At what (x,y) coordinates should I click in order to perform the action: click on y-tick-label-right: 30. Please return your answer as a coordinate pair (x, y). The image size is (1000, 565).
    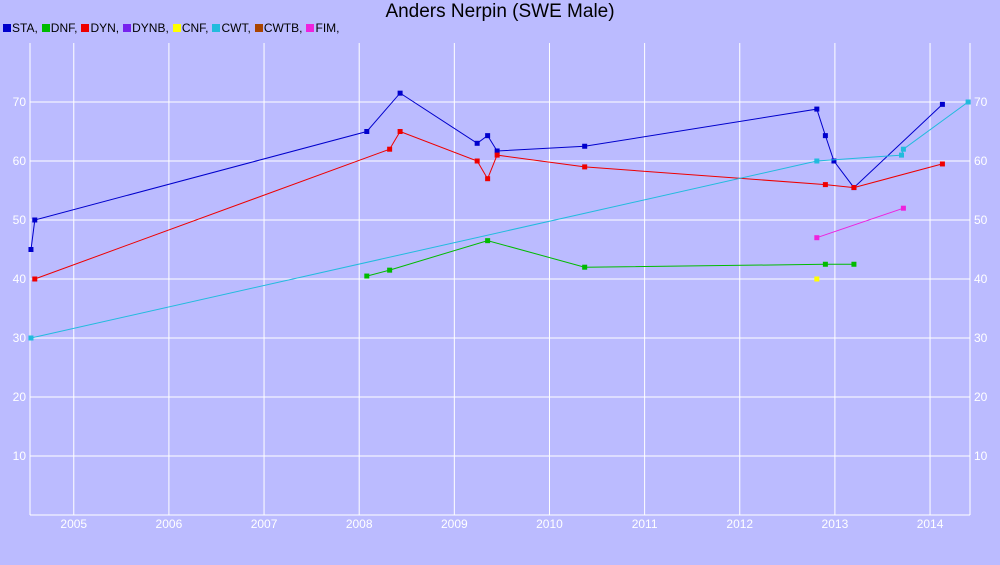
    Looking at the image, I should click on (981, 338).